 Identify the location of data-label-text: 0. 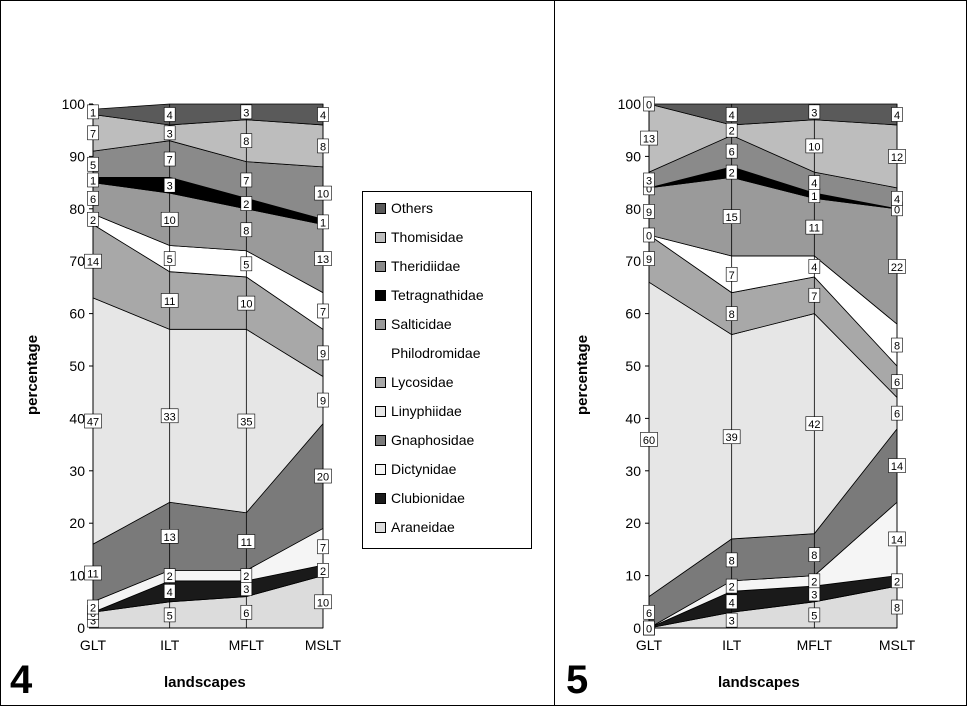
(649, 106).